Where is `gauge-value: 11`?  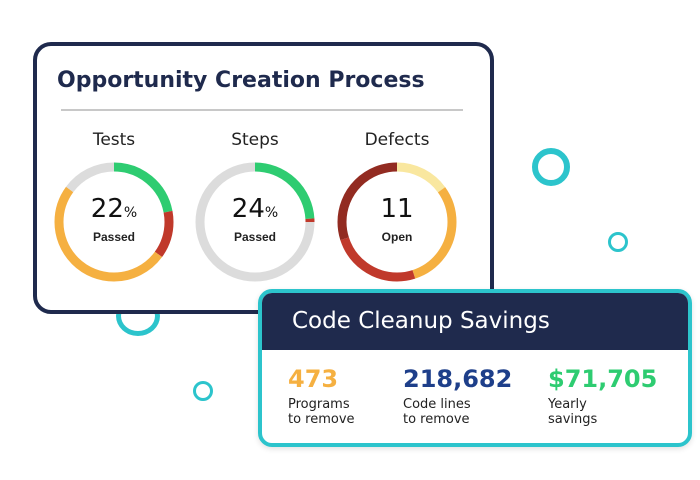
gauge-value: 11 is located at coordinates (397, 209).